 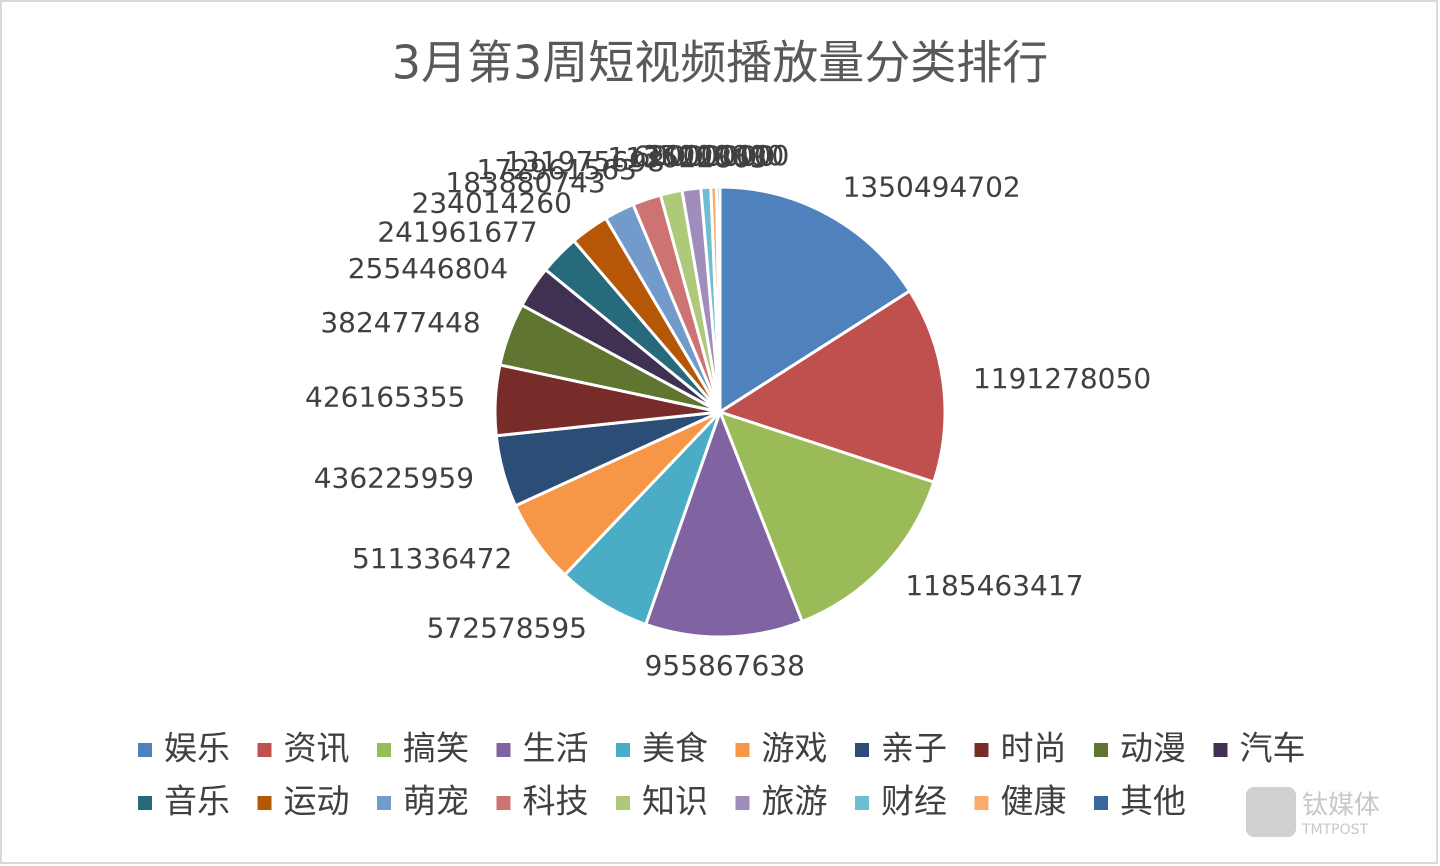 I want to click on data-label: 172961563, so click(x=557, y=169).